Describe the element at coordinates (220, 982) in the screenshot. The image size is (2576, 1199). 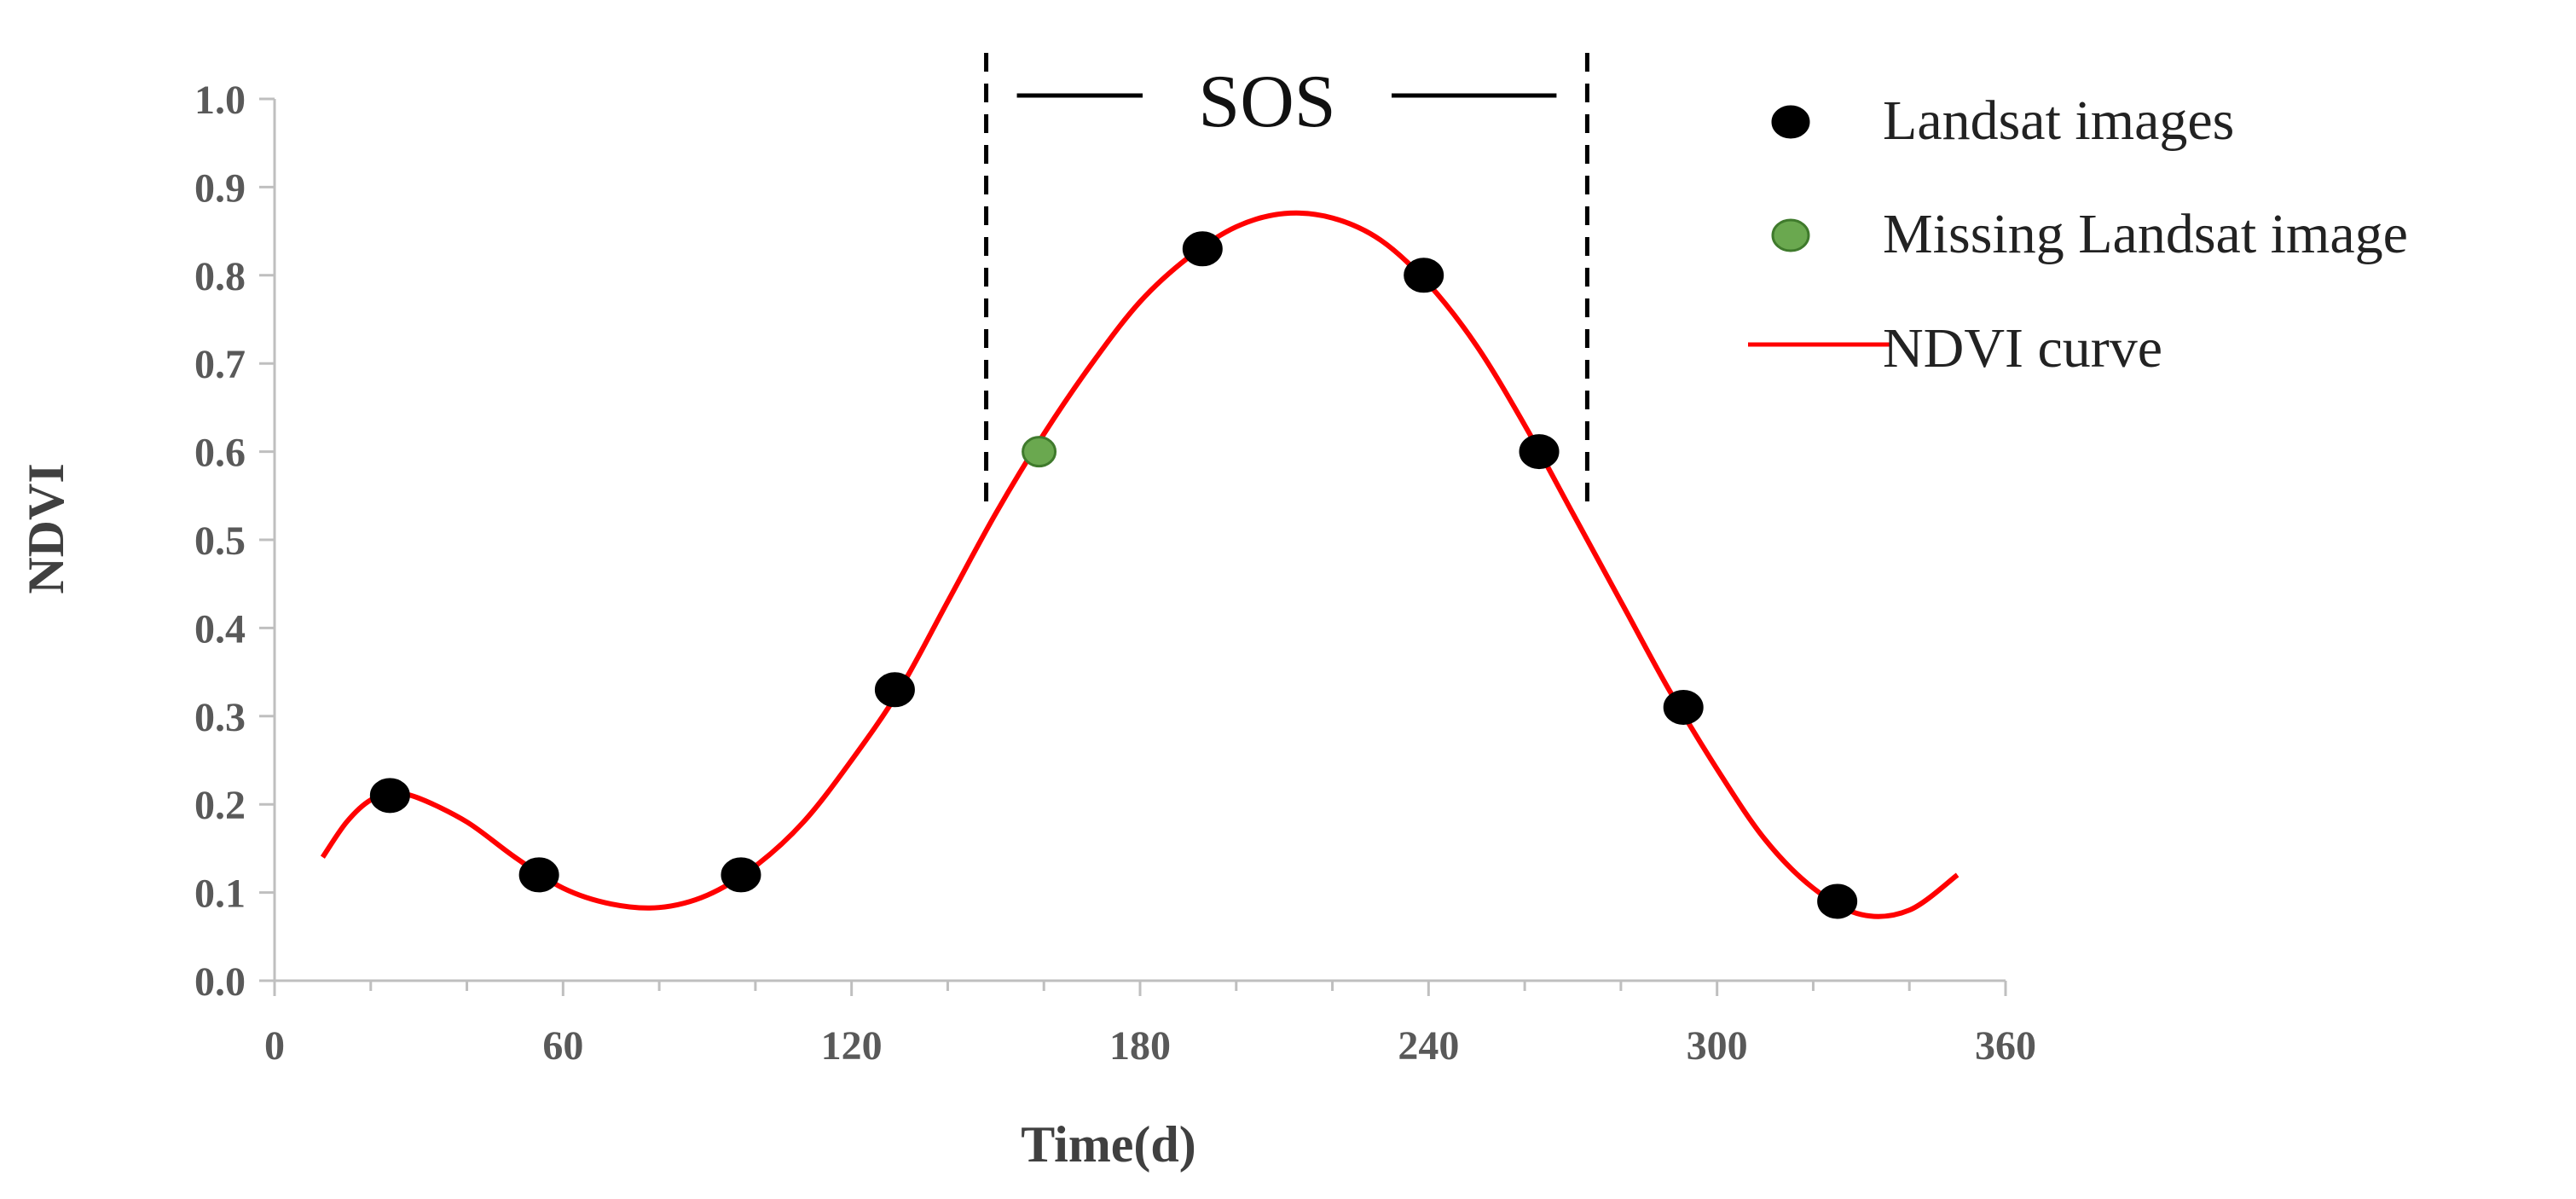
I see `y-tick-label: 0.0` at that location.